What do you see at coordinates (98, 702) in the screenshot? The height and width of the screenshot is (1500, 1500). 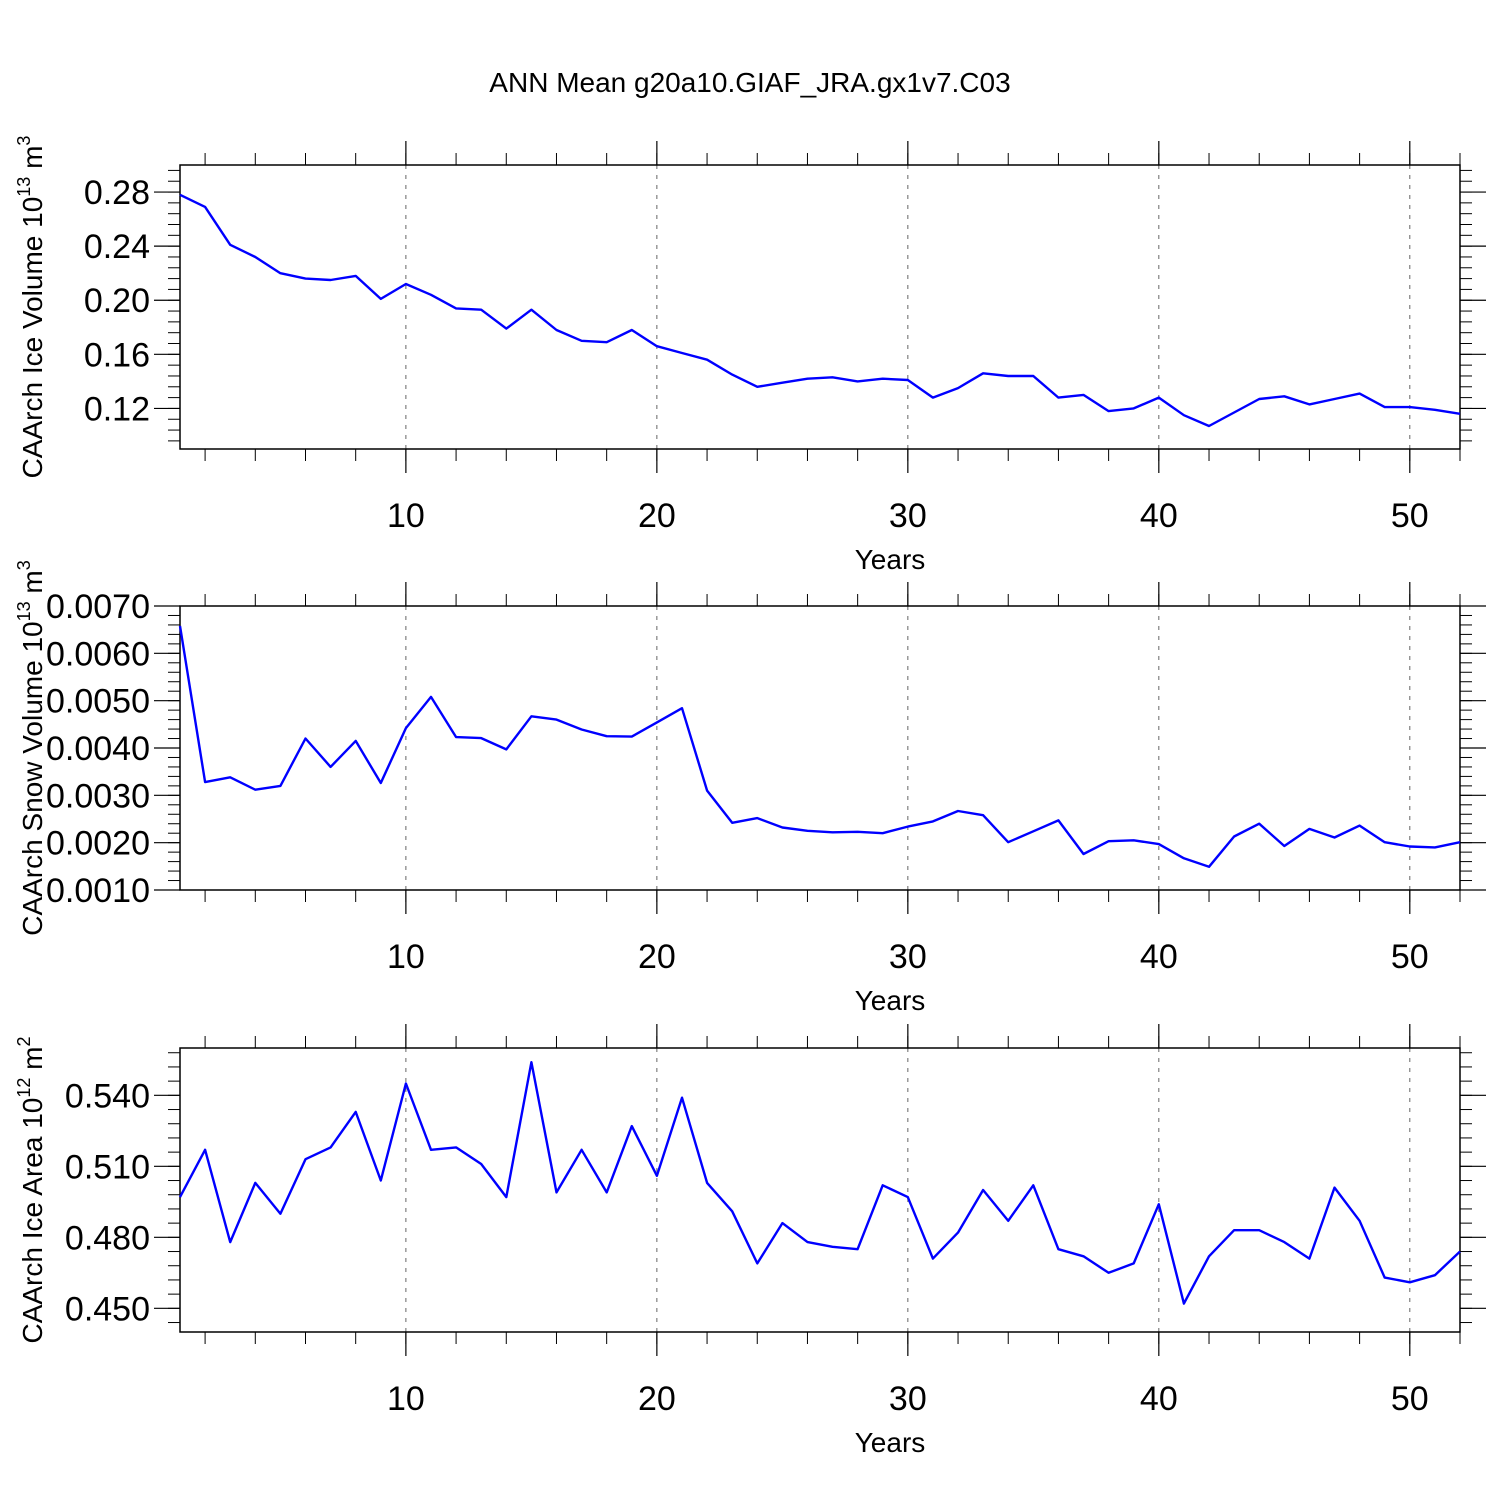 I see `y-tick-label: 0.0050` at bounding box center [98, 702].